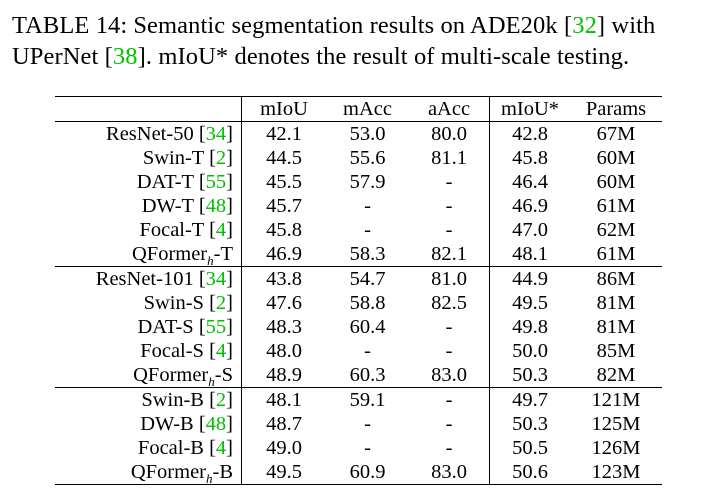 This screenshot has width=702, height=502. Describe the element at coordinates (148, 472) in the screenshot. I see `method-name-cell: QFormerh-B` at that location.